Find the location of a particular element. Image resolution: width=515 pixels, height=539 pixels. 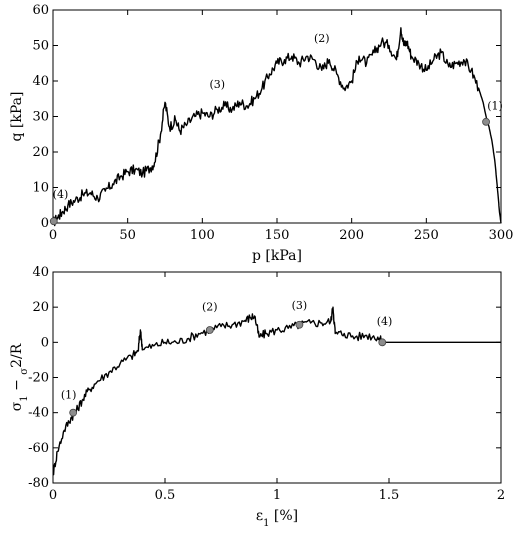

x-tick-label: 0.5 is located at coordinates (165, 495).